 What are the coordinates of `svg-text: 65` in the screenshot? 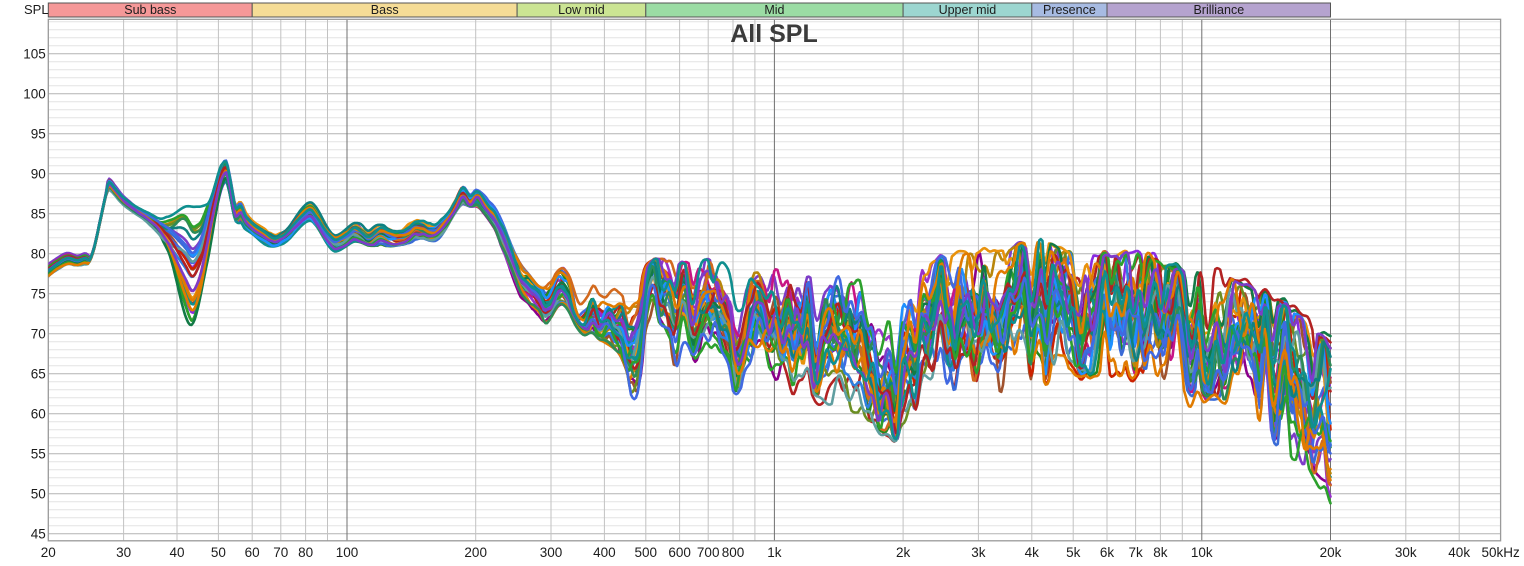 It's located at (38, 374).